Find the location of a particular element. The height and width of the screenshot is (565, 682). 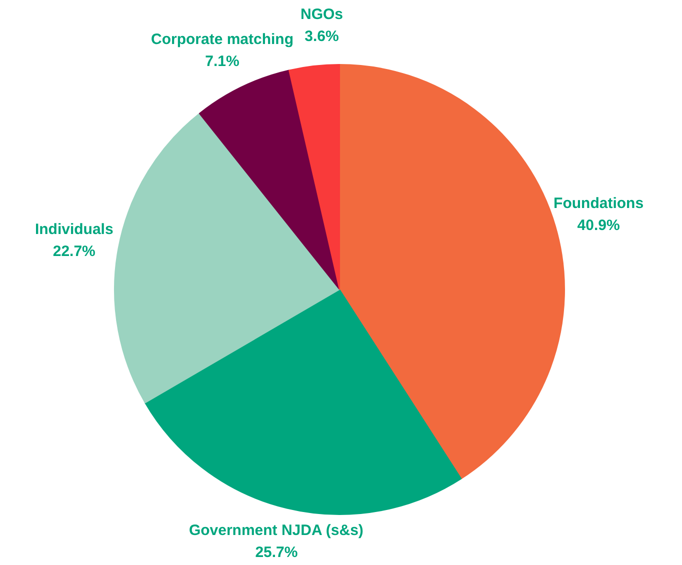

slice-label: Individuals is located at coordinates (74, 229).